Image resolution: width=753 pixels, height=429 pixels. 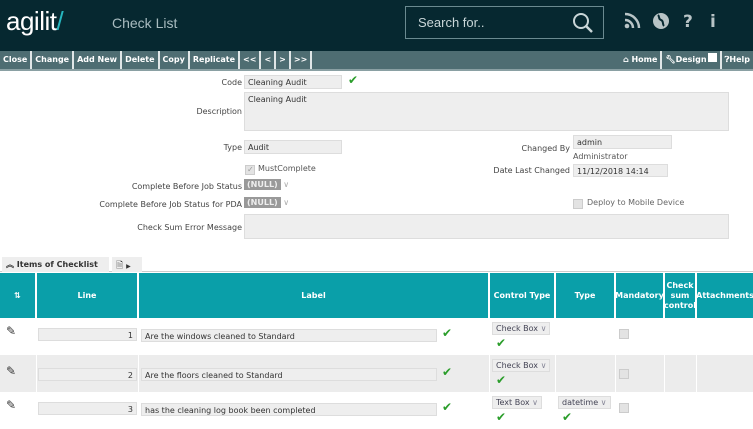 What do you see at coordinates (523, 295) in the screenshot?
I see `col-control-type: Control Type` at bounding box center [523, 295].